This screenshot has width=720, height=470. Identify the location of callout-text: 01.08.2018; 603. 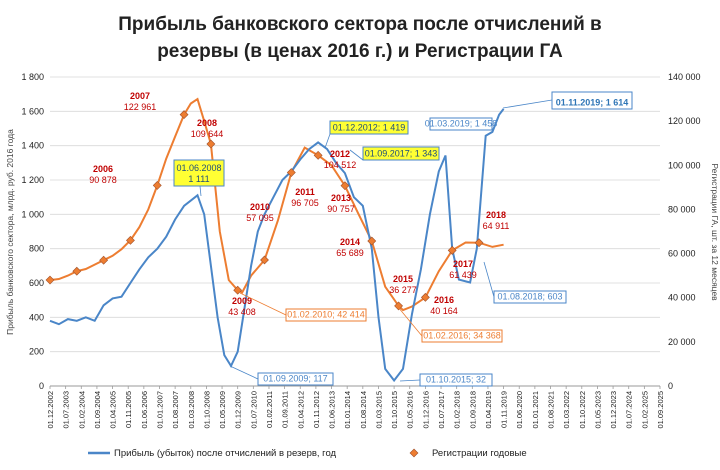
(529, 297).